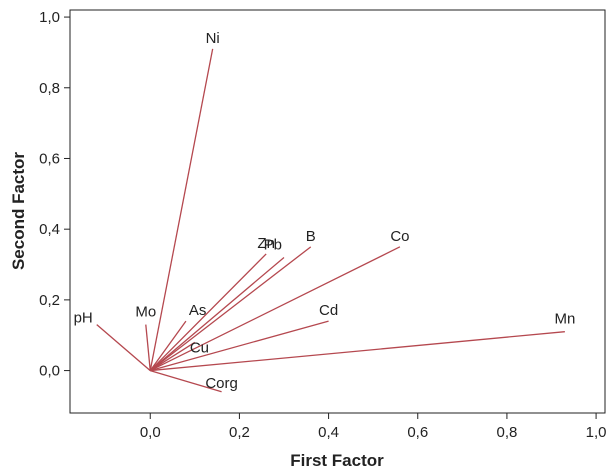  I want to click on loading-label-zn: Zn, so click(266, 243).